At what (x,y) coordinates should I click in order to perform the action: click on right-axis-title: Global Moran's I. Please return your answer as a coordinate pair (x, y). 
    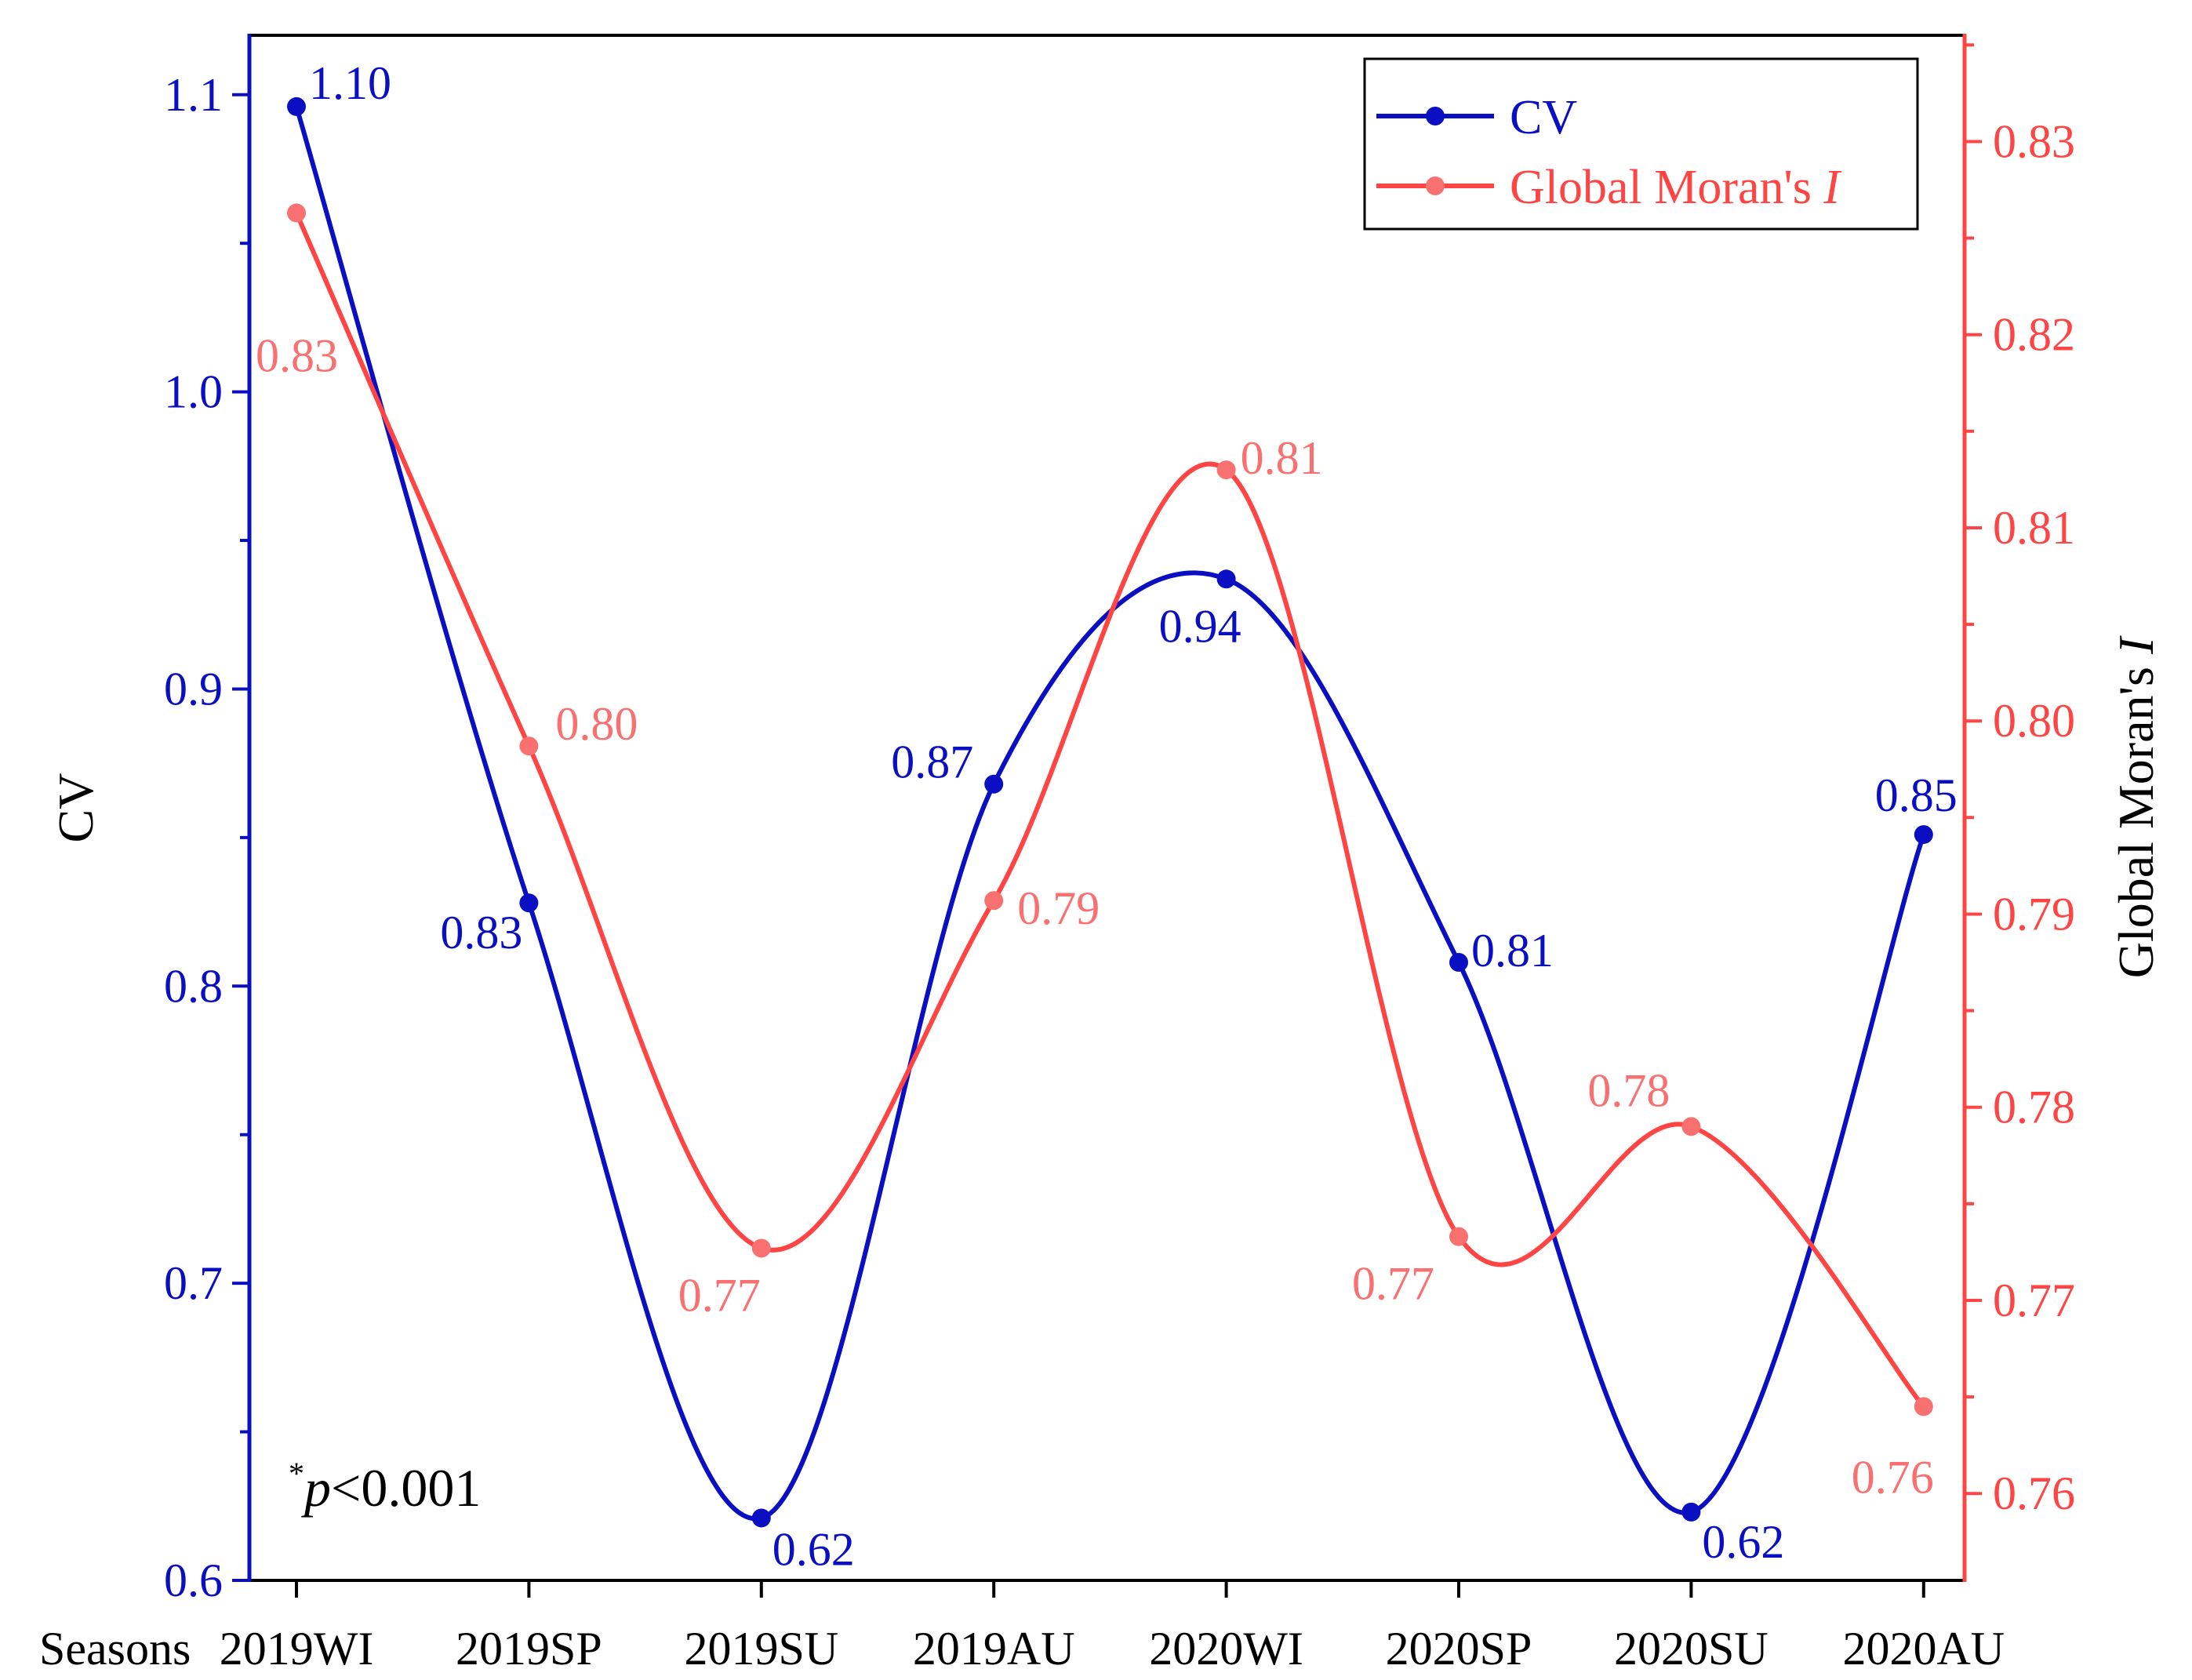
    Looking at the image, I should click on (2136, 806).